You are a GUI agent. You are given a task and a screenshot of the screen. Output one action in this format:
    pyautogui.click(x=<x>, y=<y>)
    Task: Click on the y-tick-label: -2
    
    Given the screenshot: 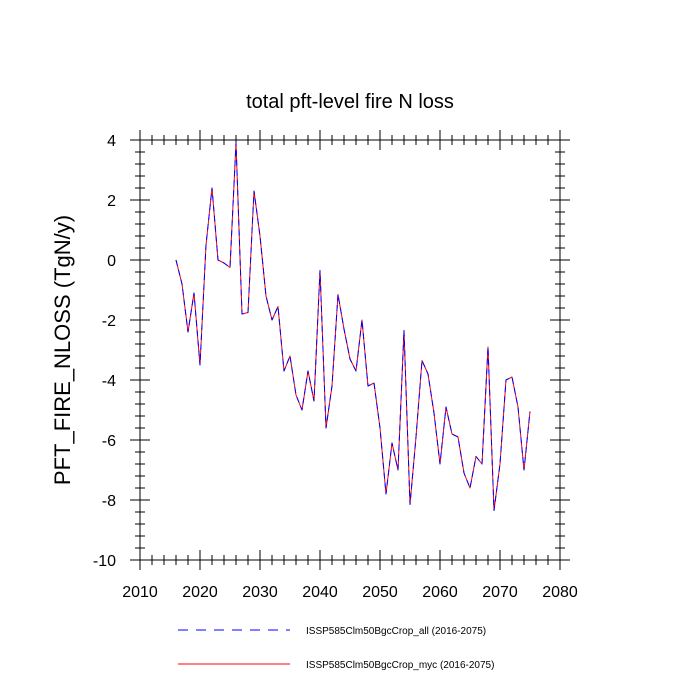 What is the action you would take?
    pyautogui.click(x=109, y=321)
    